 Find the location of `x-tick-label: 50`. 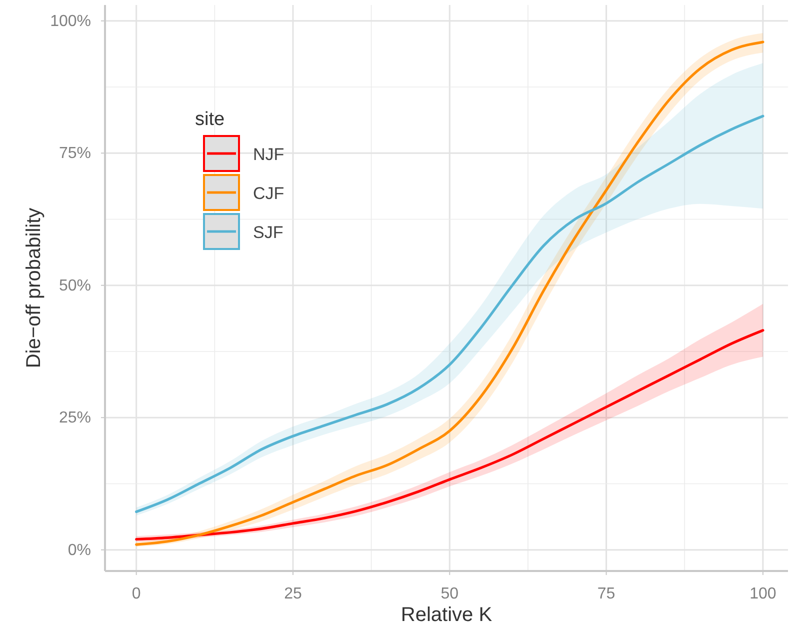

x-tick-label: 50 is located at coordinates (449, 593).